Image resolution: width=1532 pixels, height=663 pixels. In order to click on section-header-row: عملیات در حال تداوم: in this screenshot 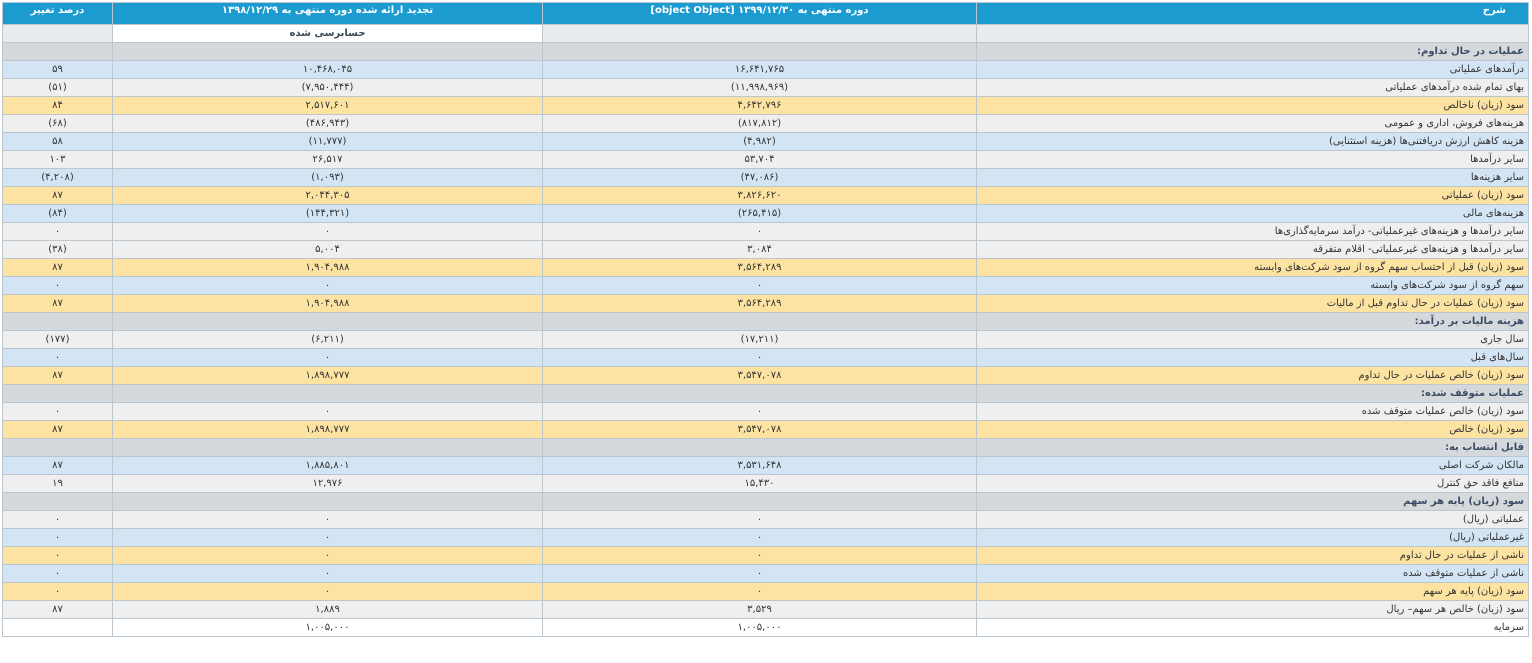, I will do `click(765, 51)`.